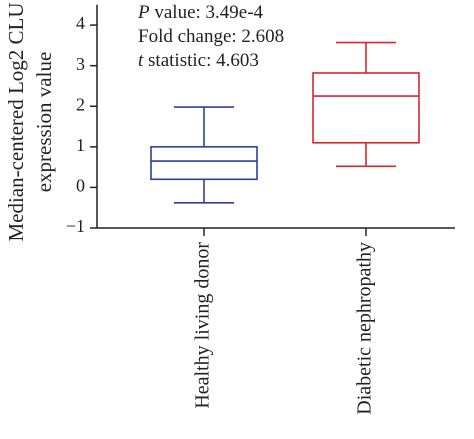 This screenshot has height=439, width=474. What do you see at coordinates (80, 104) in the screenshot?
I see `y-tick-label: 2` at bounding box center [80, 104].